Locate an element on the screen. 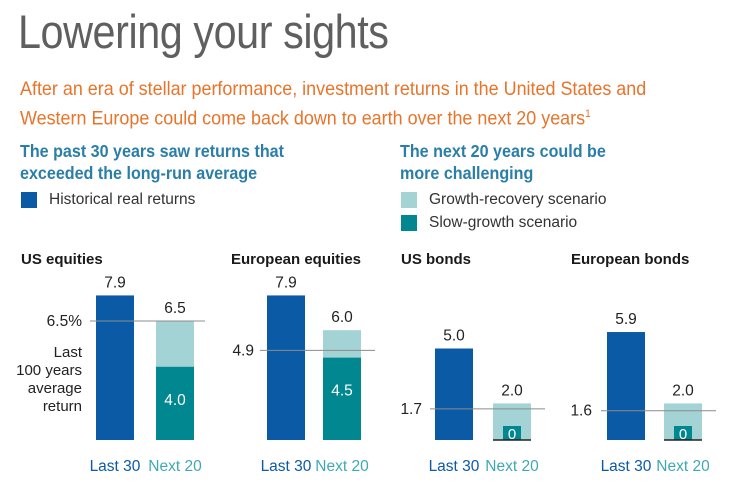 The width and height of the screenshot is (730, 491). panel-4-tick-last30: Last 30 is located at coordinates (626, 466).